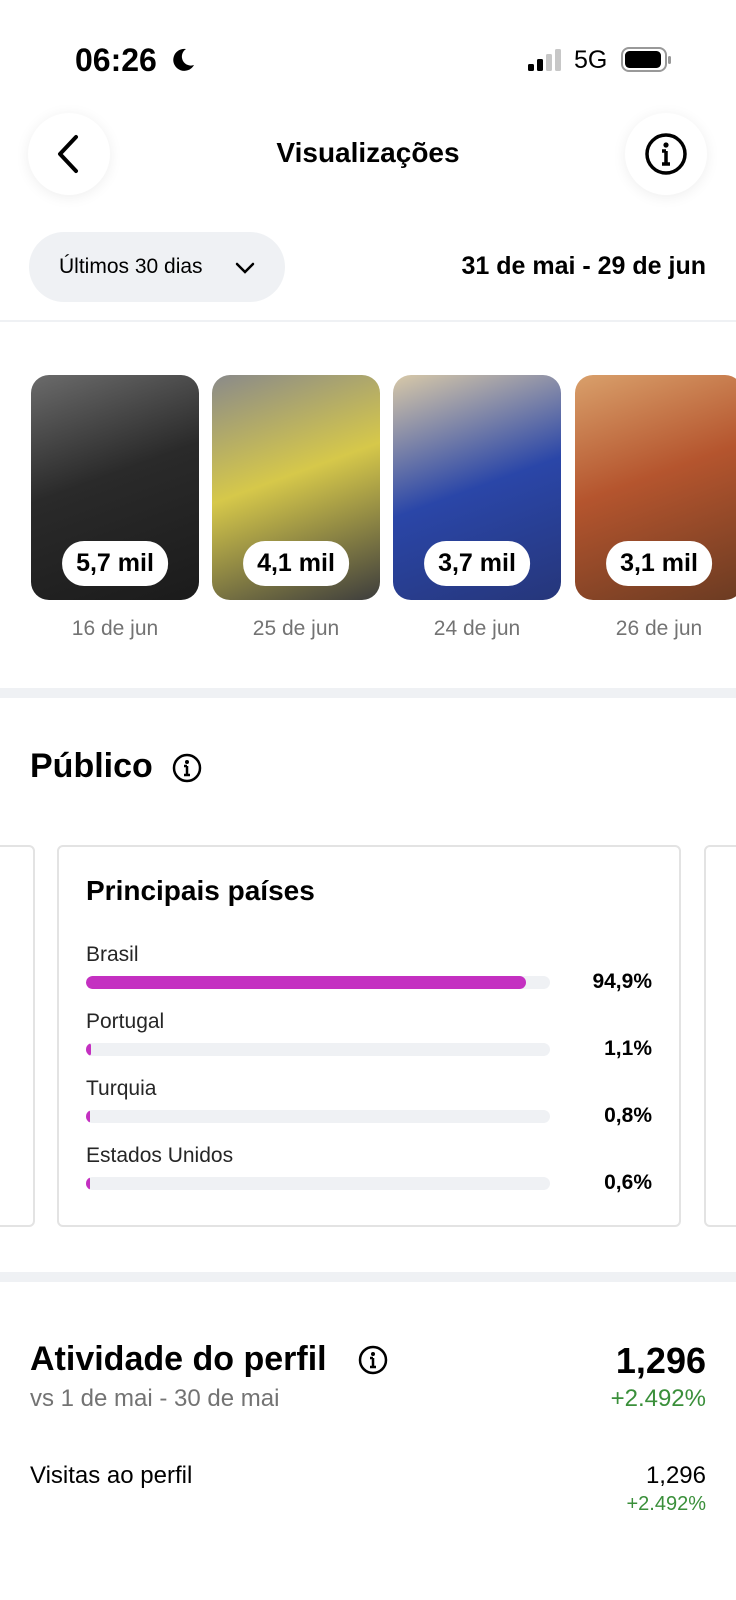 This screenshot has width=736, height=1600. I want to click on story-date: 26 de jun, so click(659, 628).